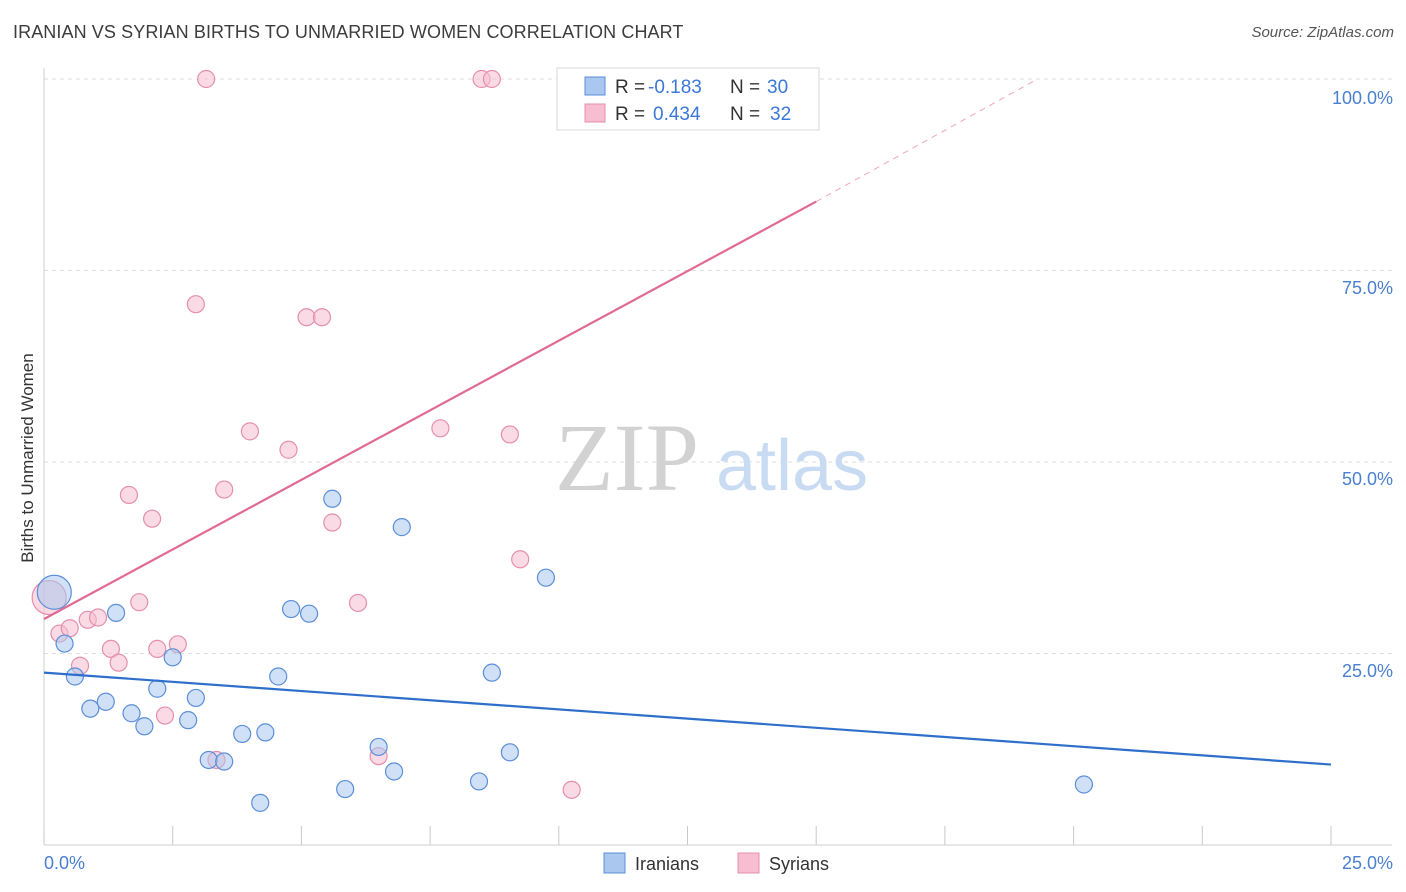  Describe the element at coordinates (675, 87) in the screenshot. I see `legend-r-value-iranians: -0.183` at that location.